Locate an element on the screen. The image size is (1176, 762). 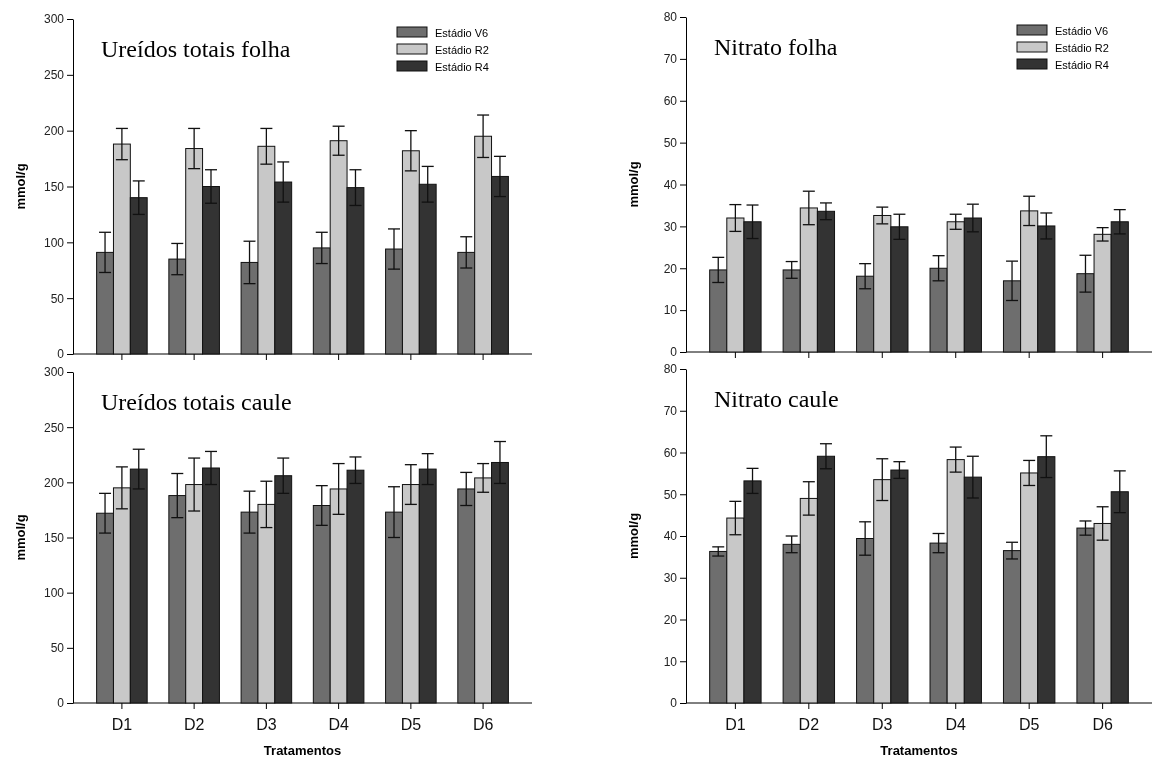
text: Ureídos totais caule is located at coordinates (196, 402).